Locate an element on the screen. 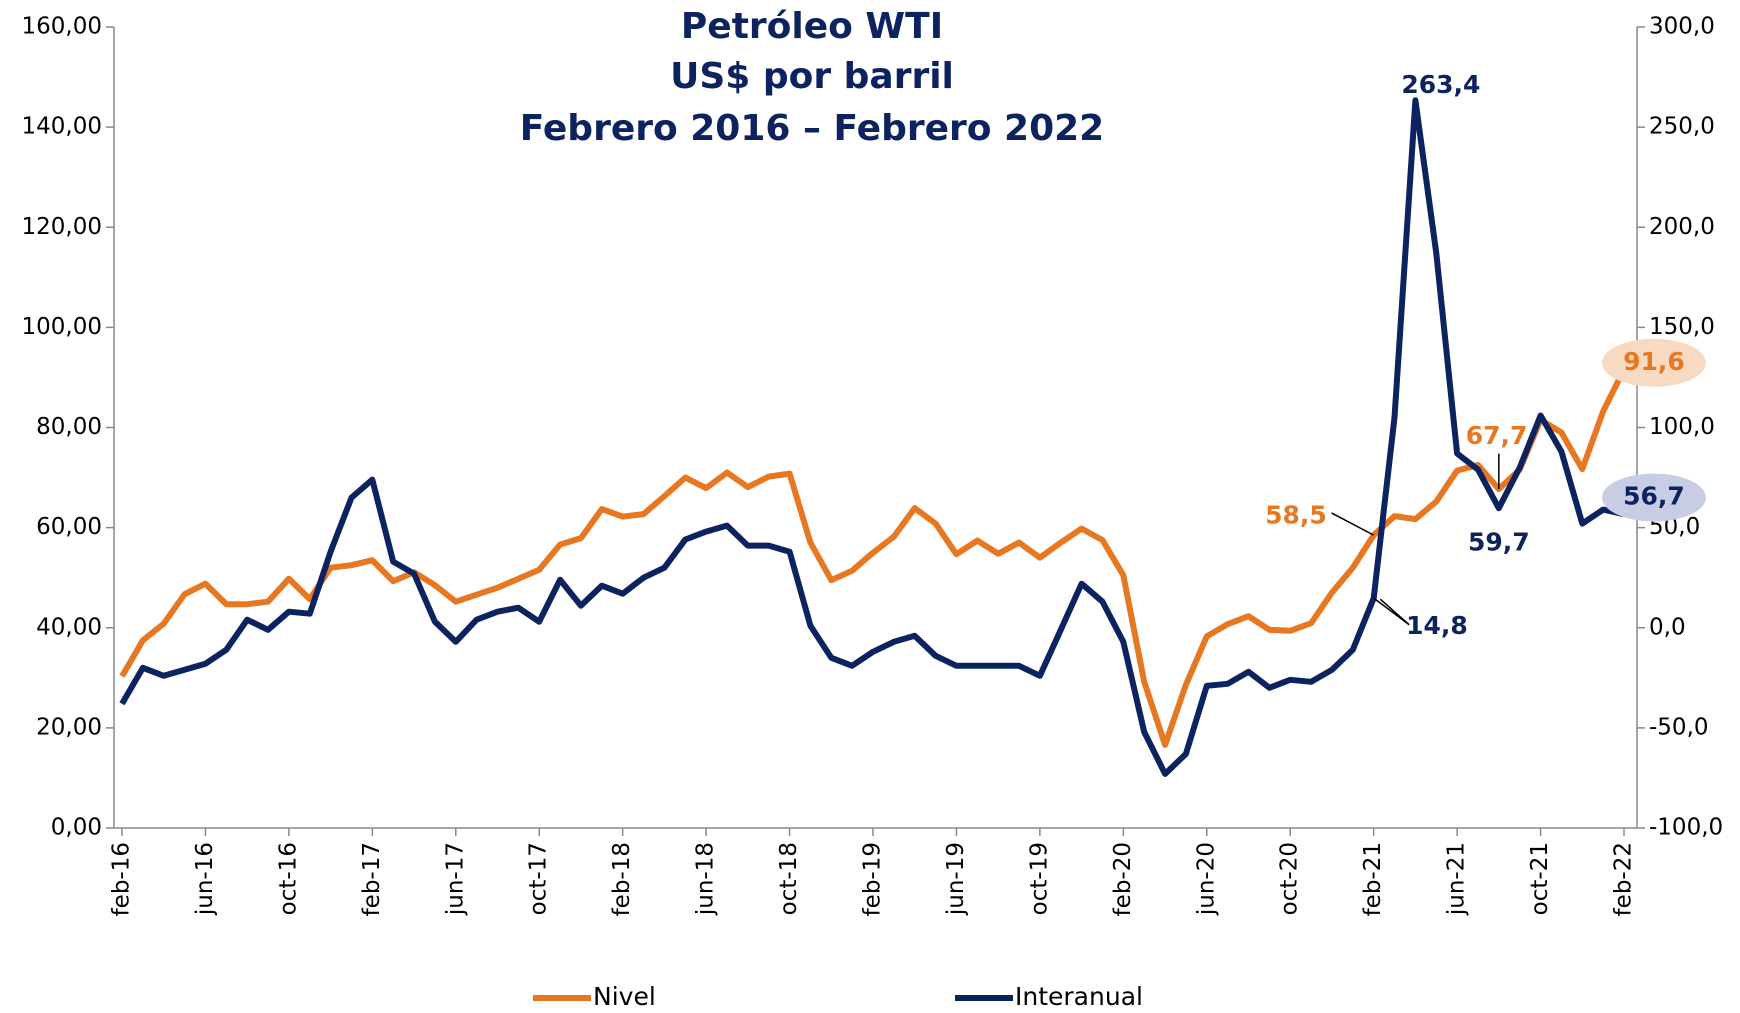 This screenshot has height=1013, width=1740. x-tick-label: oct-19 is located at coordinates (1039, 878).